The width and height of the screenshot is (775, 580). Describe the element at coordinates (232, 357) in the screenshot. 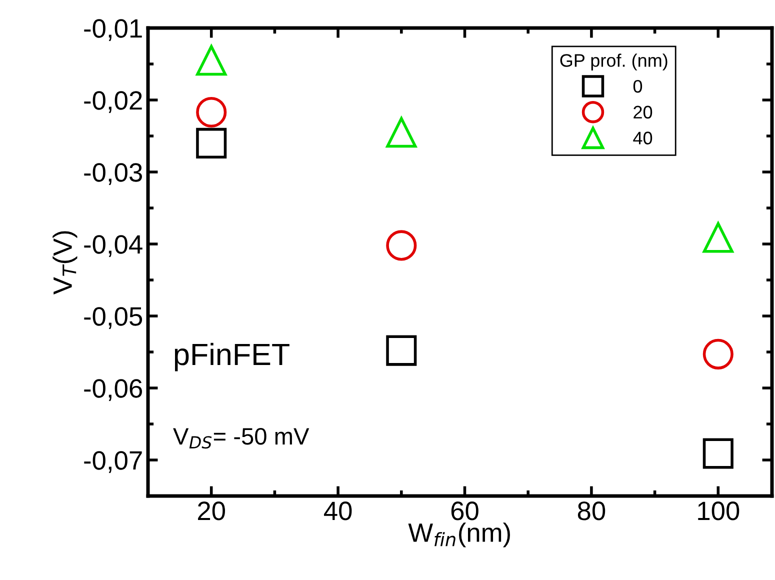

I see `annotation: pFinFET` at that location.